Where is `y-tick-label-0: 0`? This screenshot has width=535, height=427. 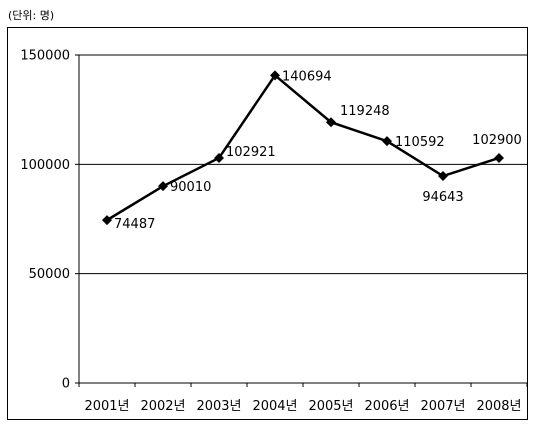 y-tick-label-0: 0 is located at coordinates (66, 384).